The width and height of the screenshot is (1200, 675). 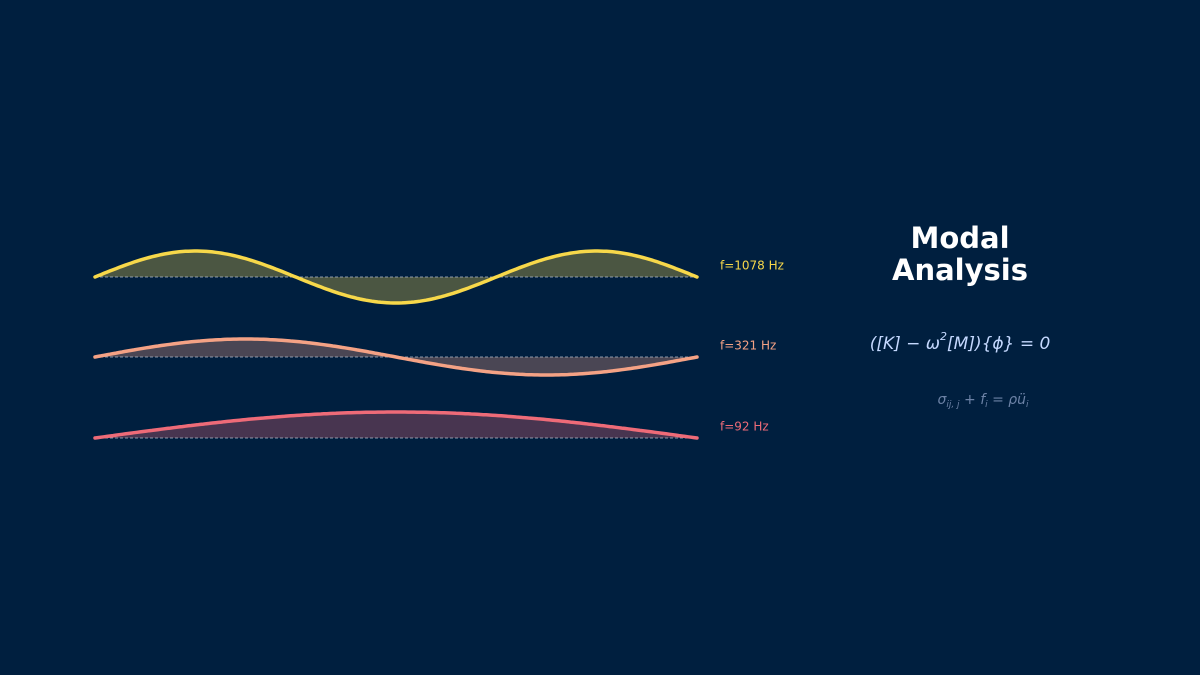 What do you see at coordinates (953, 405) in the screenshot?
I see `equation-subscript: ij, j` at bounding box center [953, 405].